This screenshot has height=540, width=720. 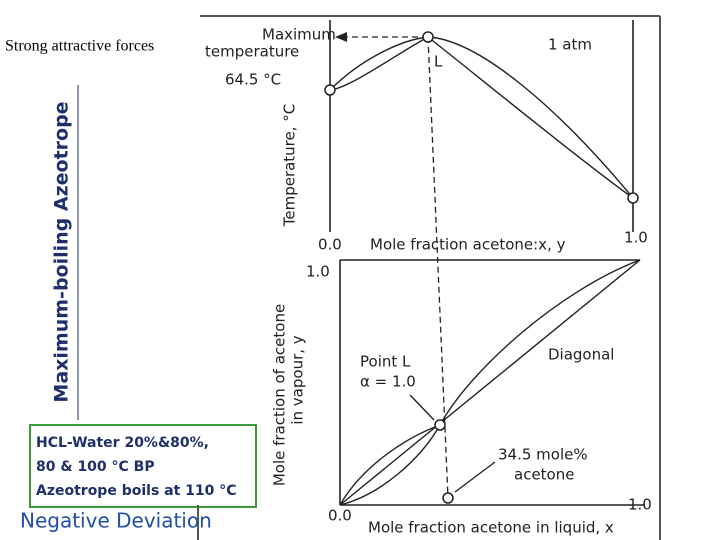 What do you see at coordinates (438, 267) in the screenshot?
I see `azeotrope-line` at bounding box center [438, 267].